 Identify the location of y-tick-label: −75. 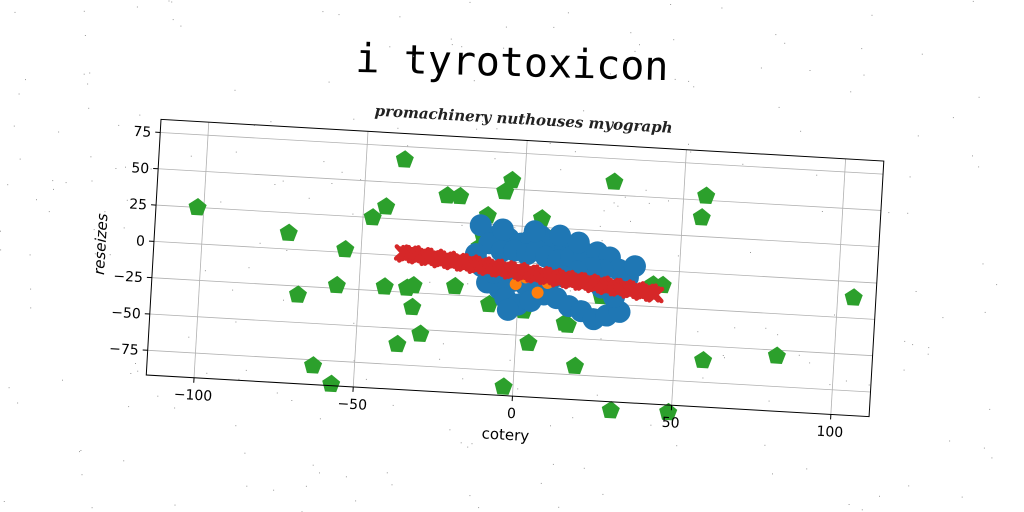
(124, 350).